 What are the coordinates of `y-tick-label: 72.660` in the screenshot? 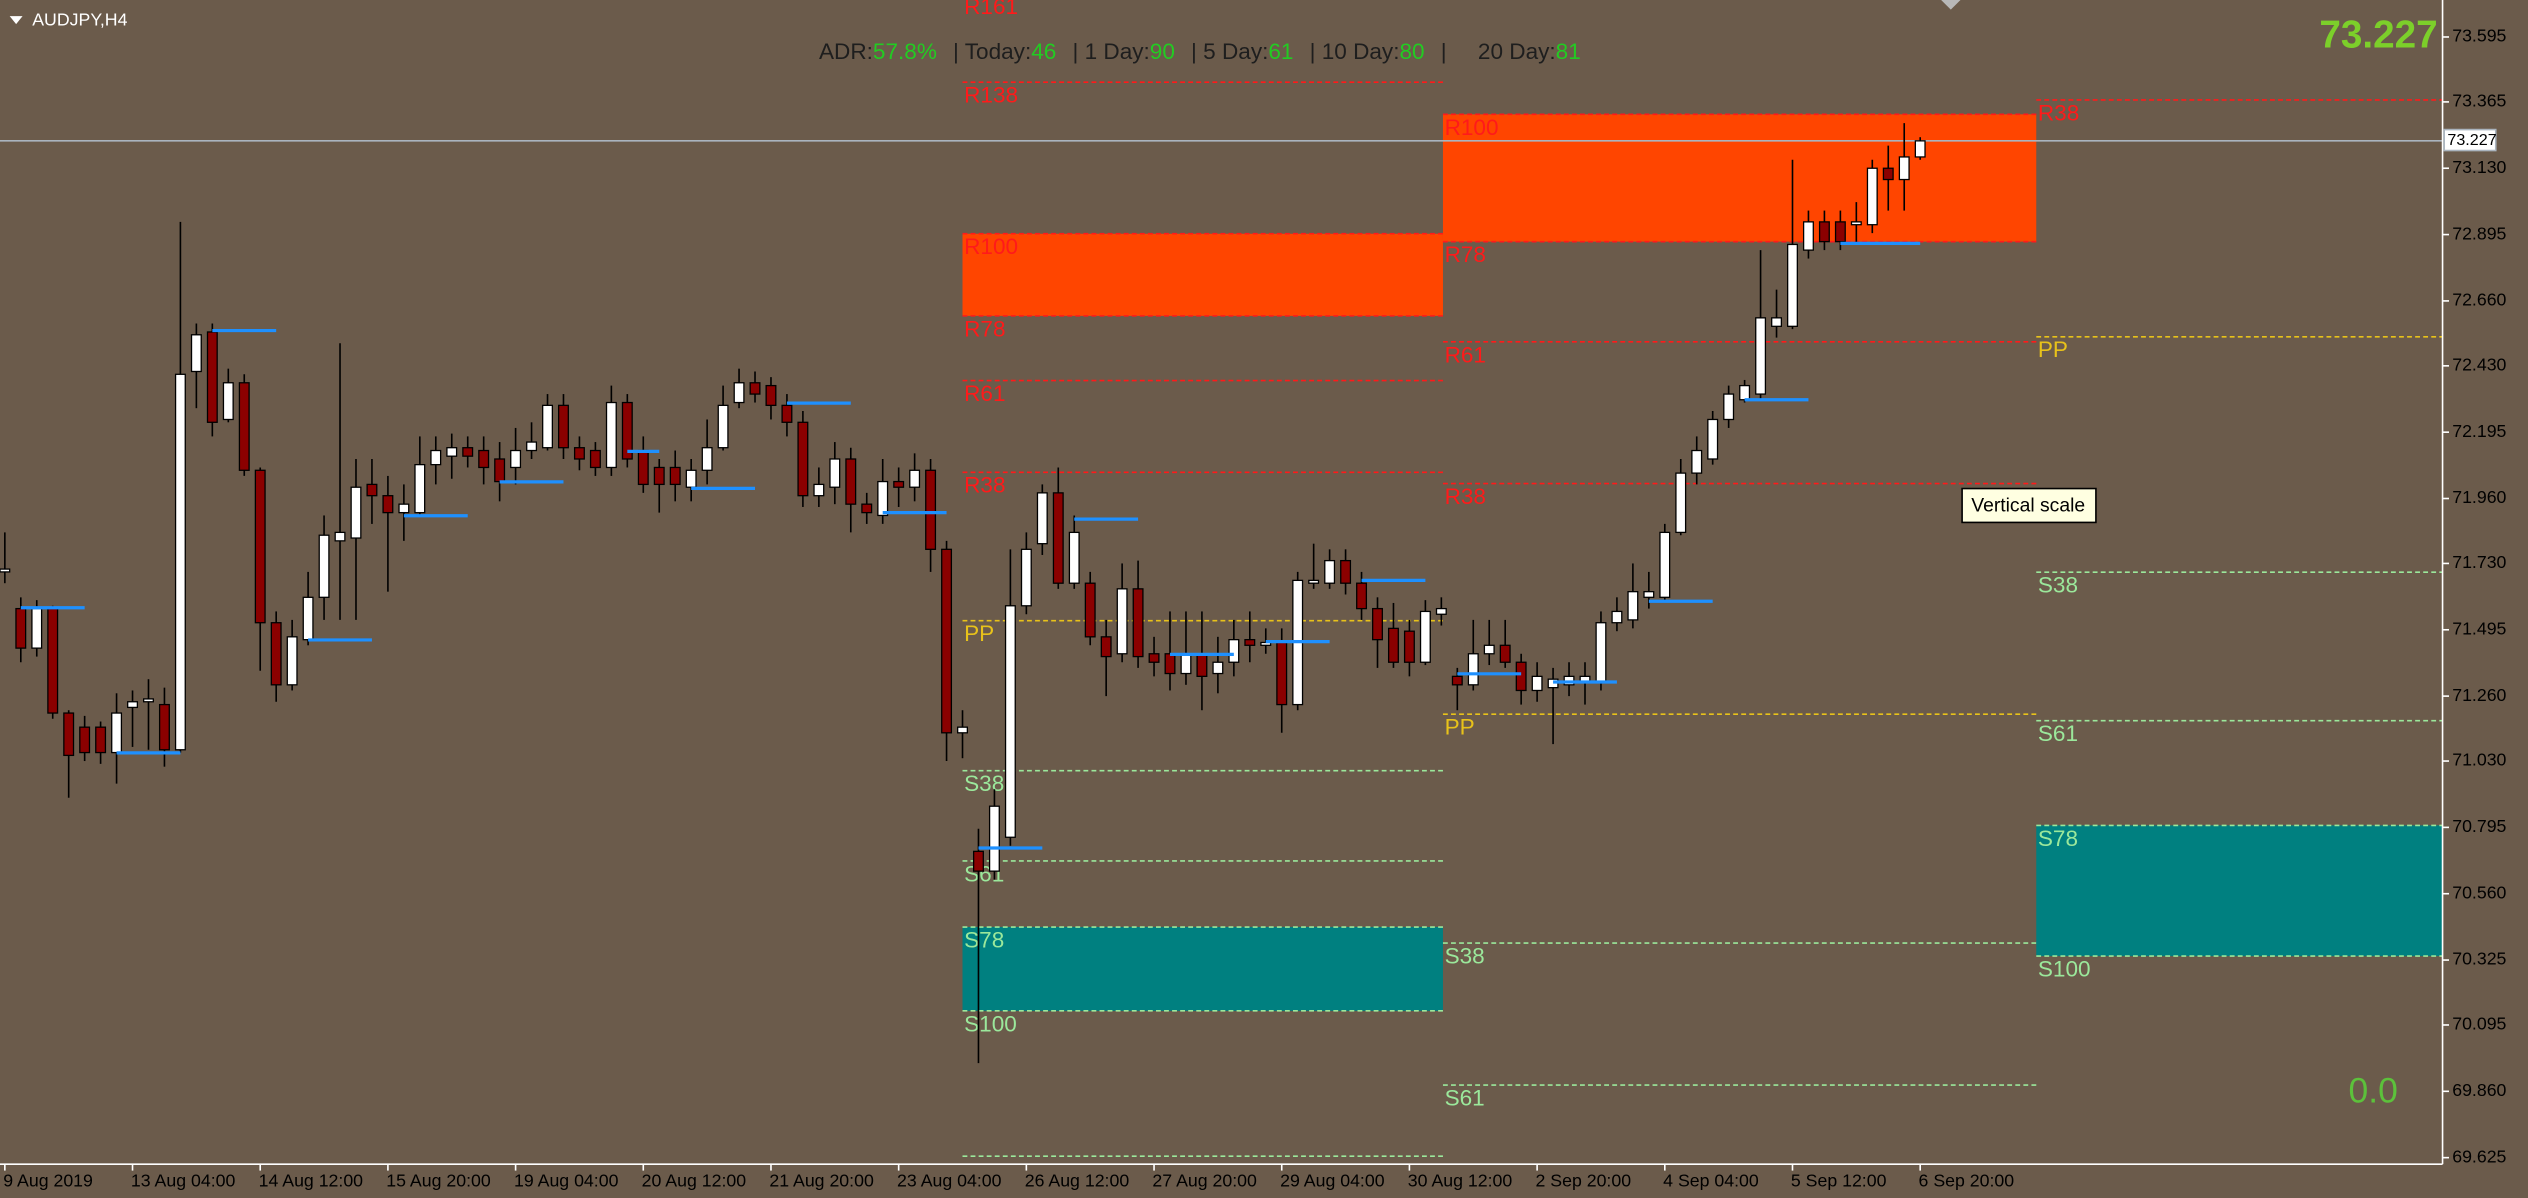 It's located at (2479, 300).